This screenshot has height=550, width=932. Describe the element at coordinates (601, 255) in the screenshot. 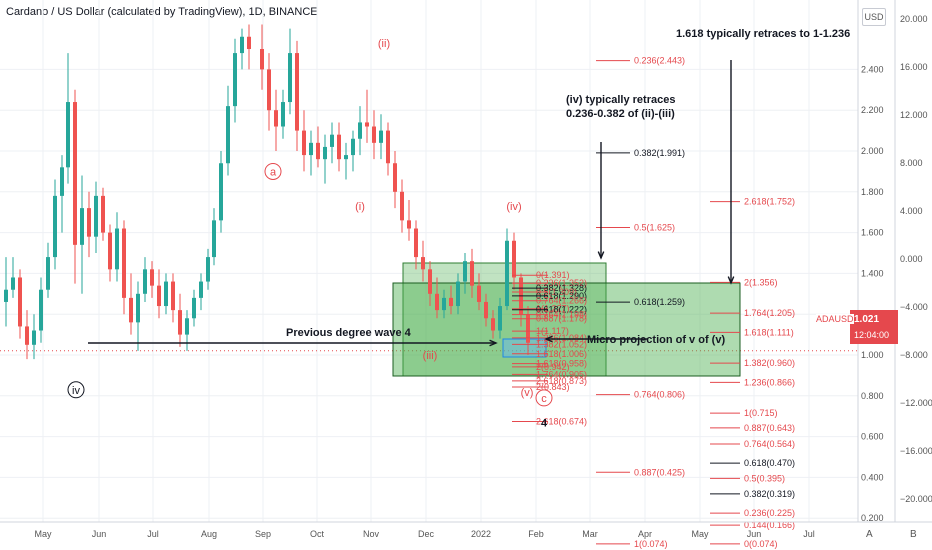

I see `arrow-iv-retrace-head` at that location.